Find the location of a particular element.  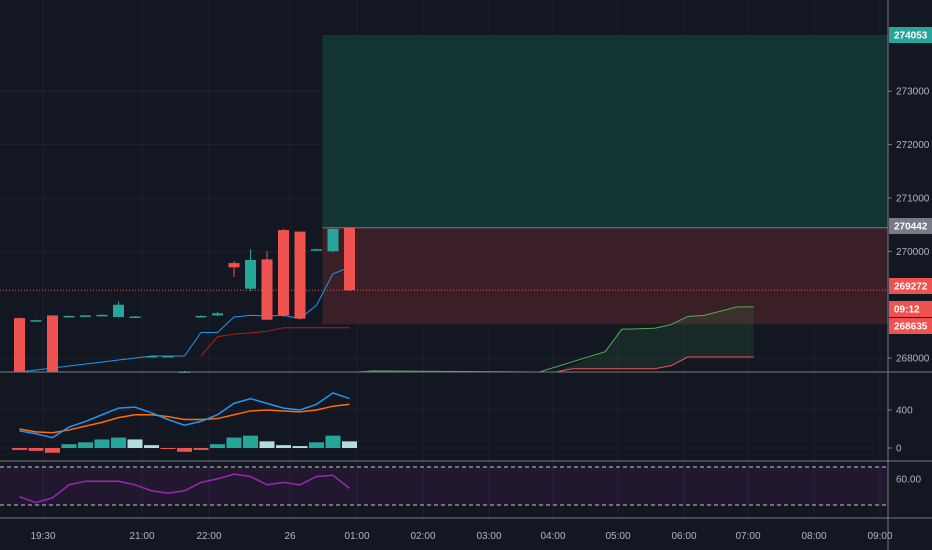

macd-line is located at coordinates (184, 415).